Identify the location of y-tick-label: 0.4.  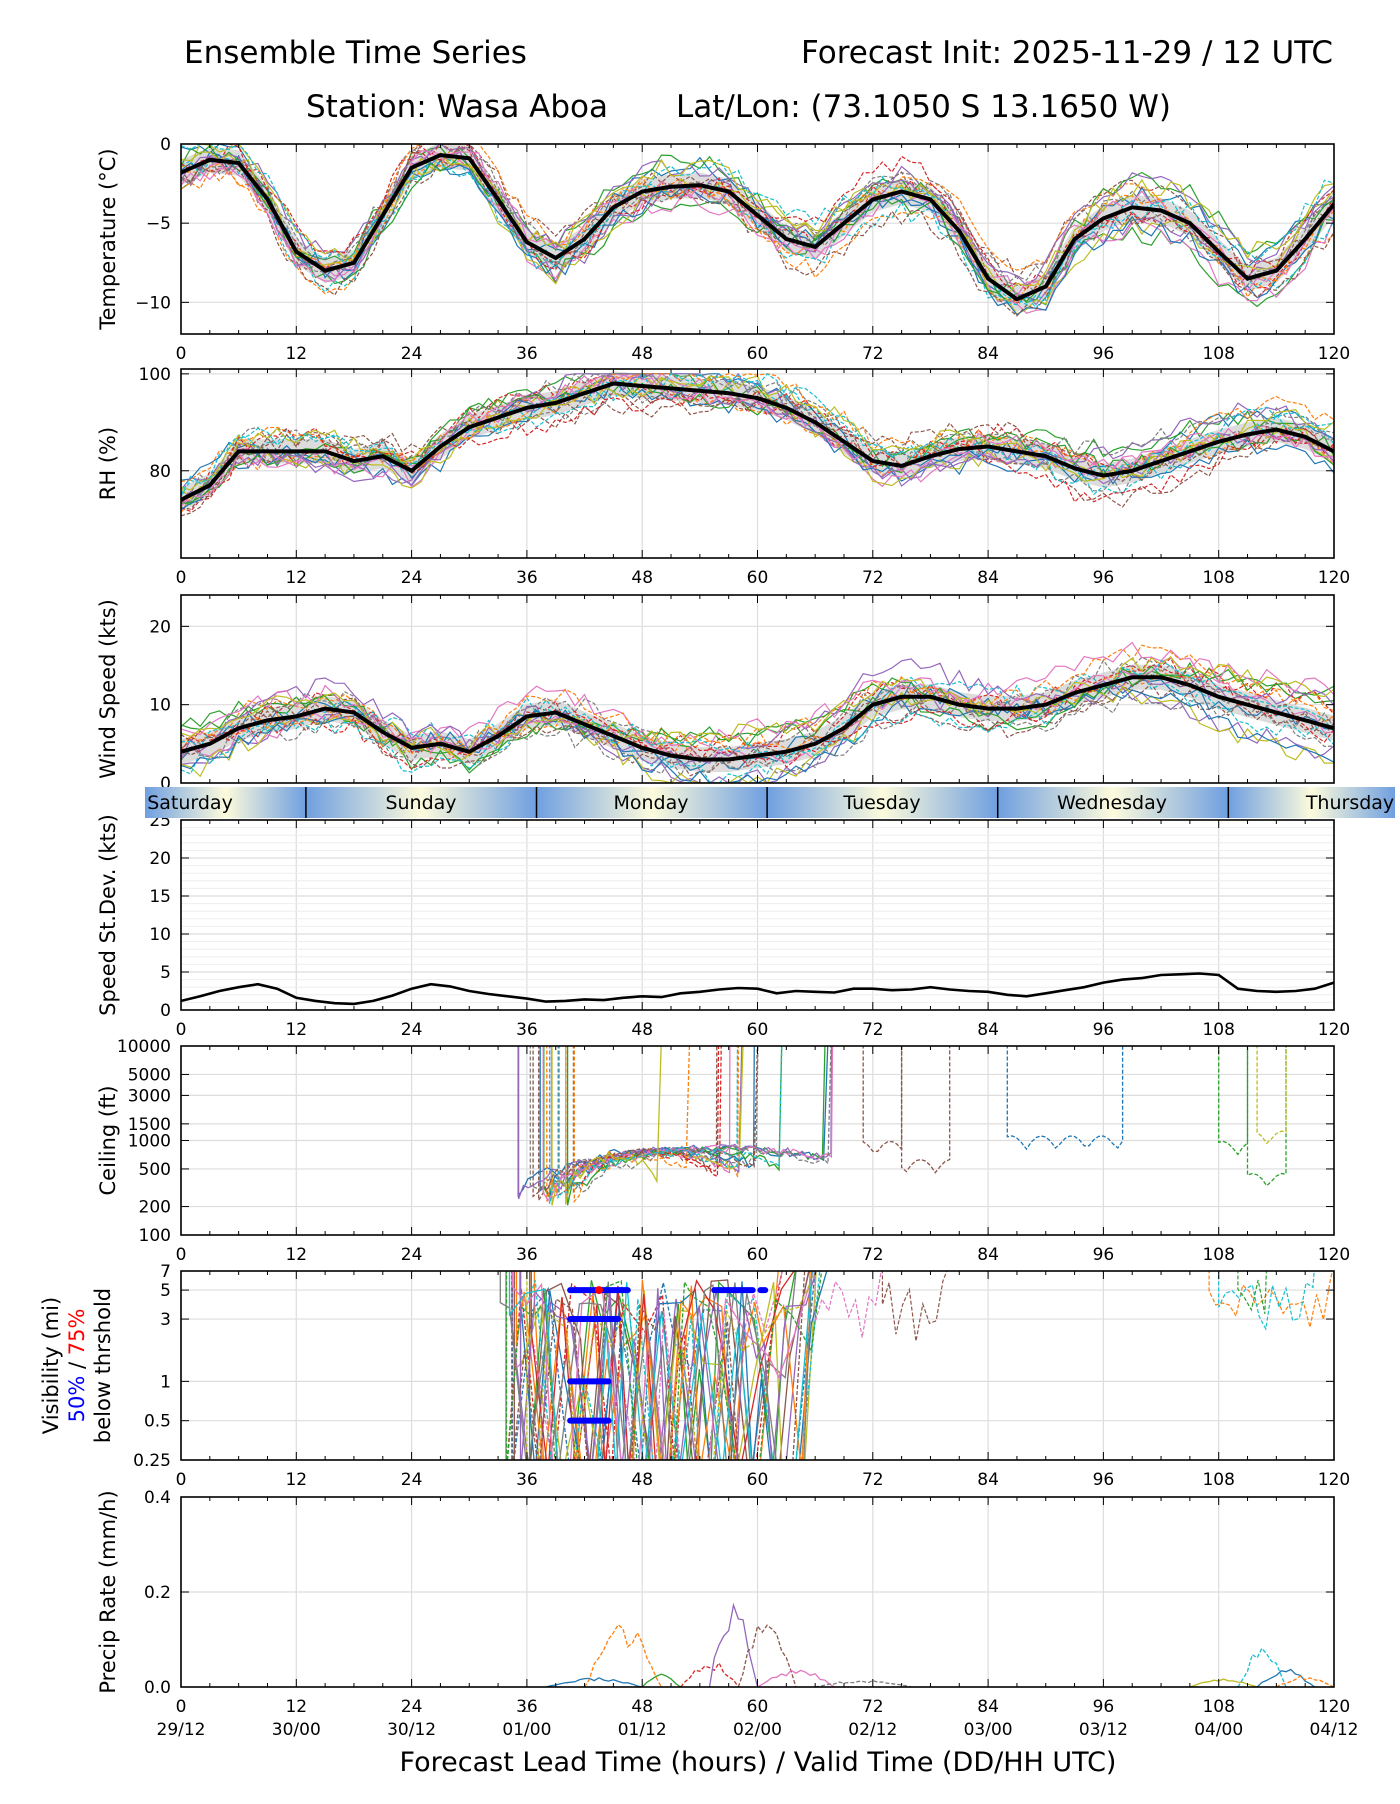
(157, 1498).